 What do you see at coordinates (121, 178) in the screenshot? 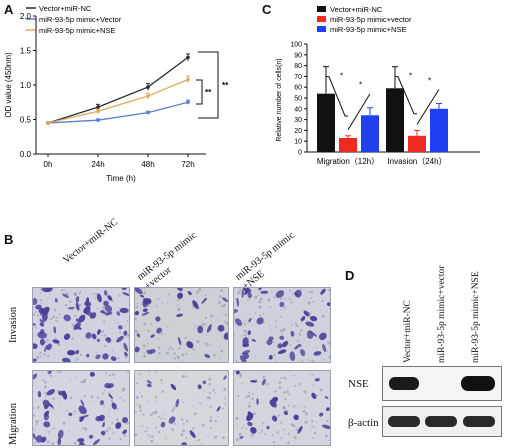
I see `chart-a-xlabel: Time (h)` at bounding box center [121, 178].